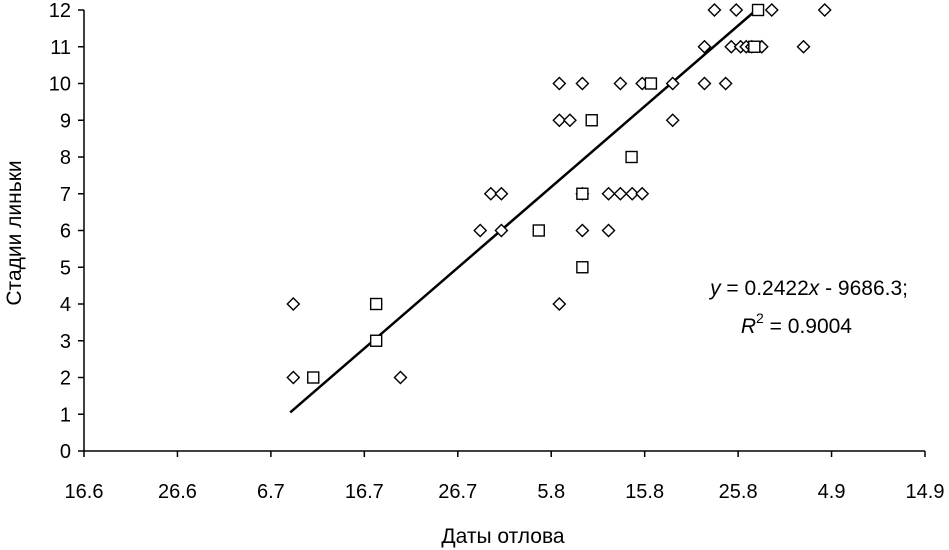 The width and height of the screenshot is (949, 550). Describe the element at coordinates (808, 326) in the screenshot. I see `r-squared-value: = 0.9004` at that location.